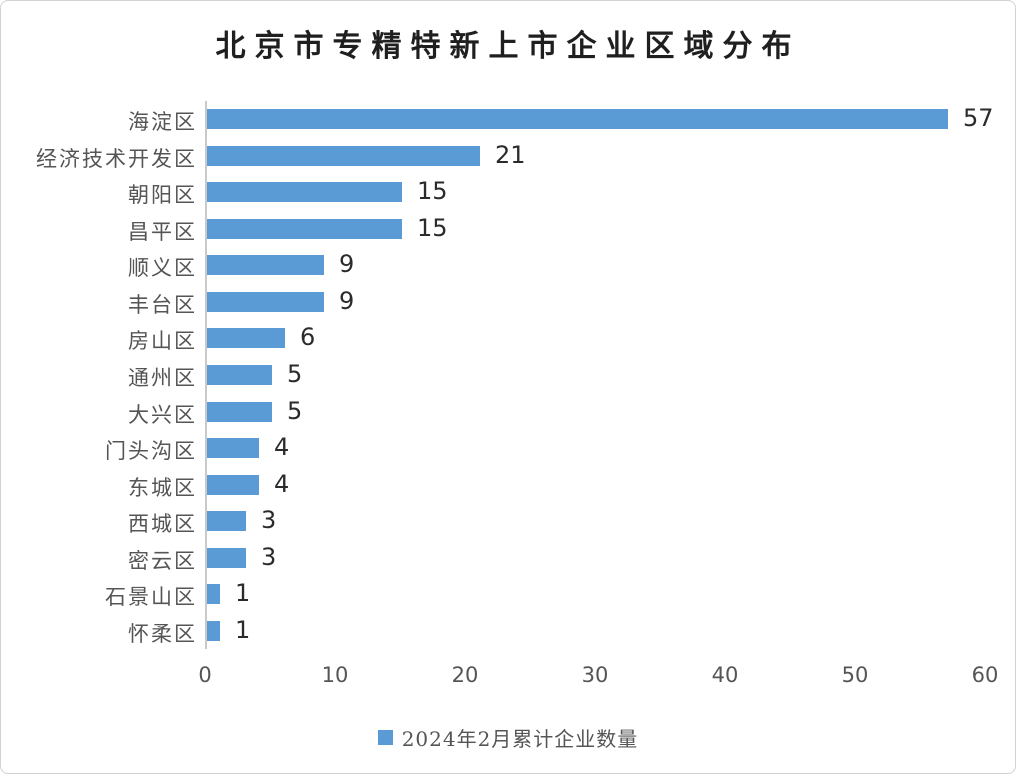 Image resolution: width=1016 pixels, height=774 pixels. Describe the element at coordinates (162, 195) in the screenshot. I see `category-label: 朝阳区` at that location.